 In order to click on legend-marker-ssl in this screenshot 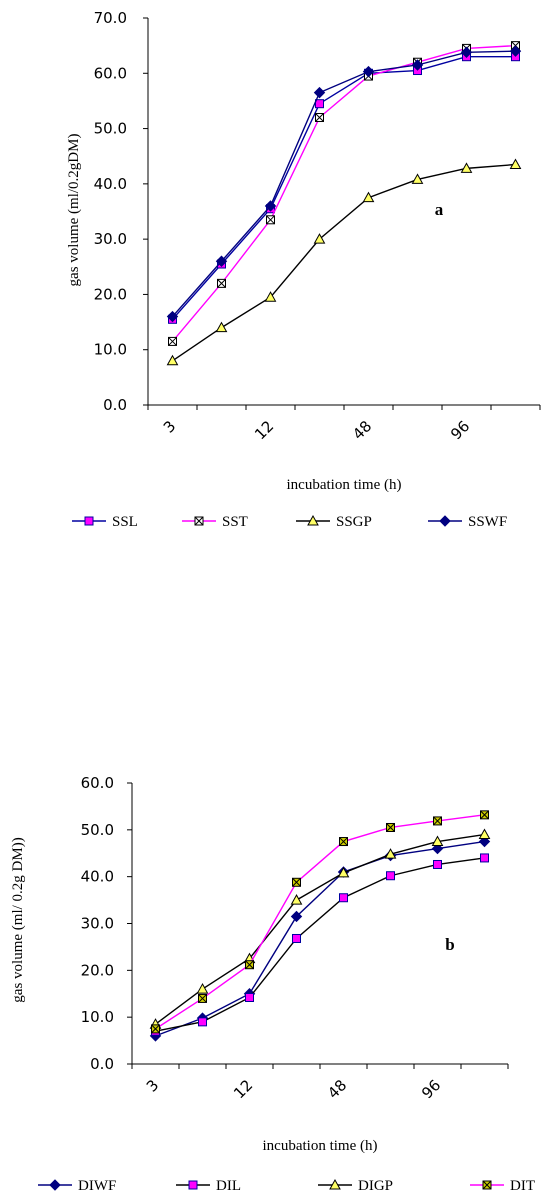, I will do `click(89, 521)`.